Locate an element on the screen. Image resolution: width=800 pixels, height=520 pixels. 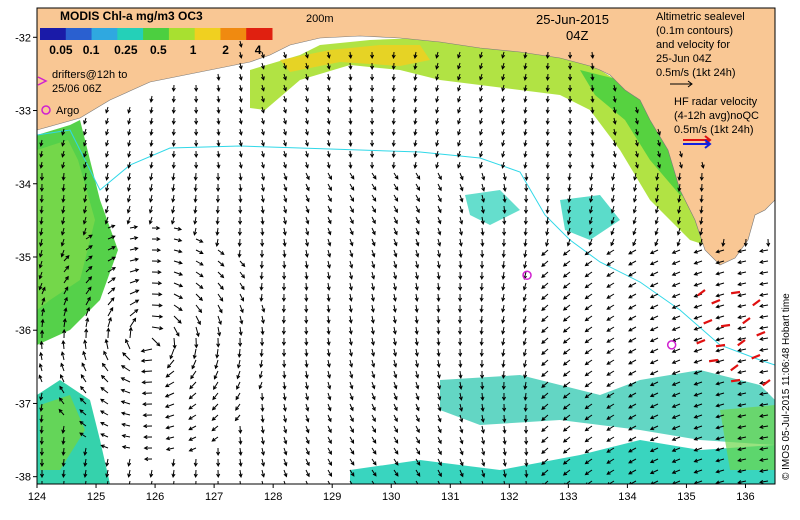
argo-floats is located at coordinates (599, 310).